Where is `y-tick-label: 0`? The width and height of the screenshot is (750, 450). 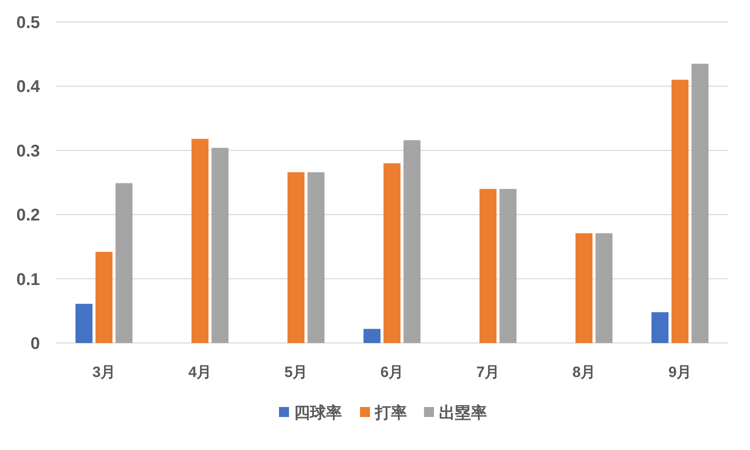 y-tick-label: 0 is located at coordinates (35, 343).